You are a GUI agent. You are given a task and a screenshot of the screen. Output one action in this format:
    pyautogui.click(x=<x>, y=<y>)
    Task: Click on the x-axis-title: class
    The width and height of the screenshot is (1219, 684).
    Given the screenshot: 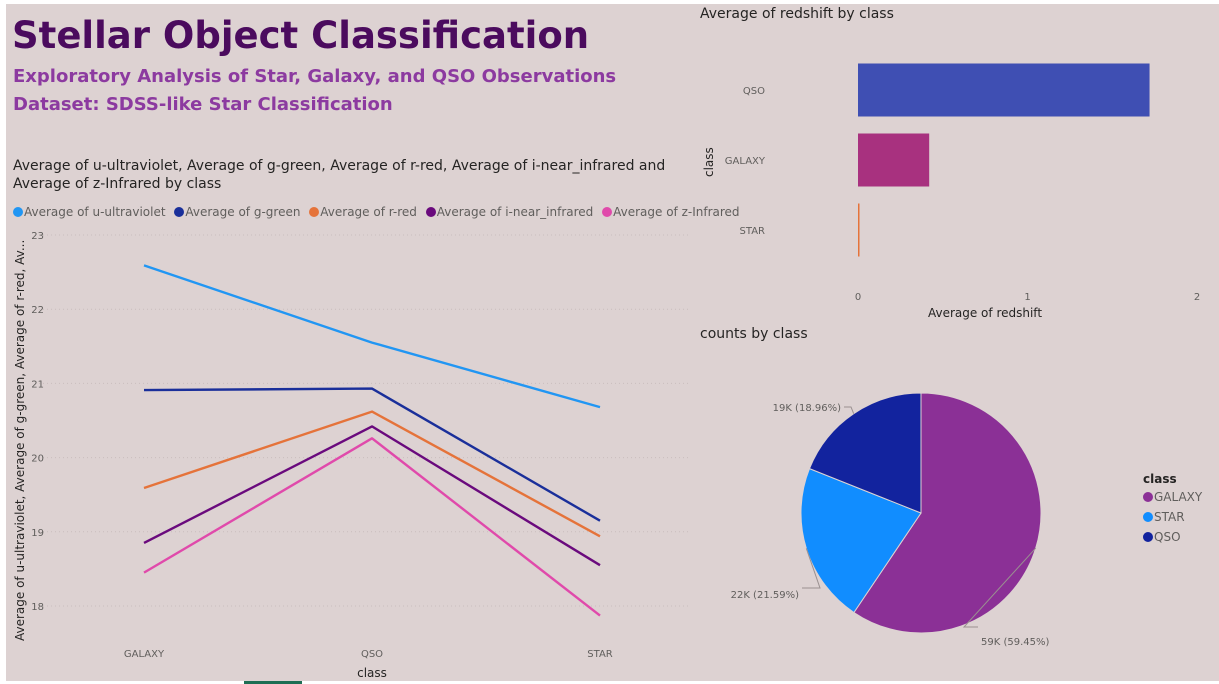 What is the action you would take?
    pyautogui.click(x=372, y=673)
    